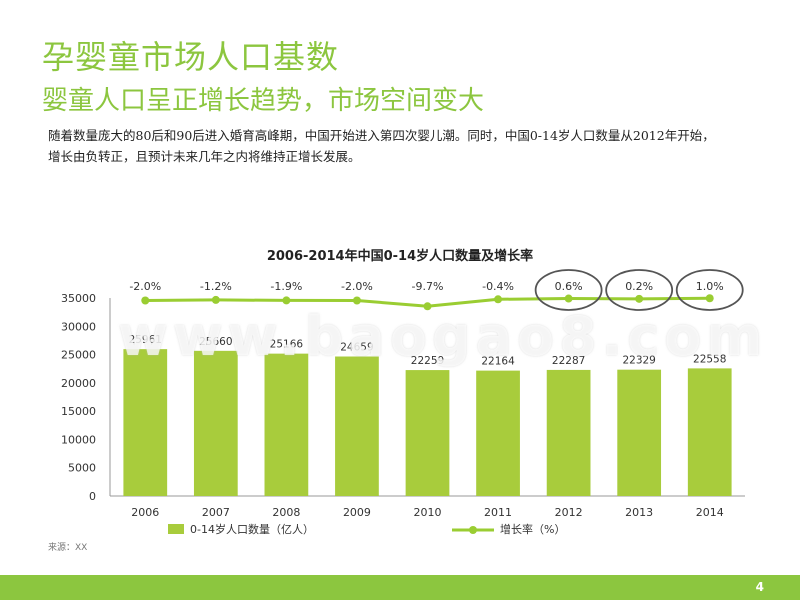 This screenshot has width=800, height=600. I want to click on growth-rate-label: 0.2%, so click(639, 286).